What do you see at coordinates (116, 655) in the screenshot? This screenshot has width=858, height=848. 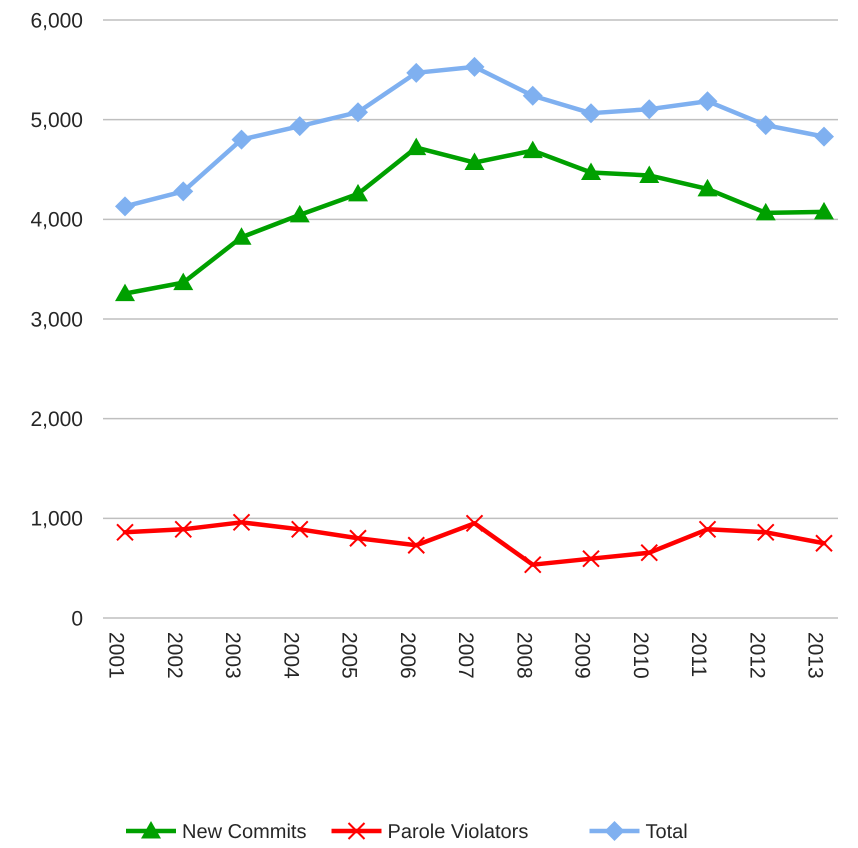 I see `x-tick-label: 2001` at bounding box center [116, 655].